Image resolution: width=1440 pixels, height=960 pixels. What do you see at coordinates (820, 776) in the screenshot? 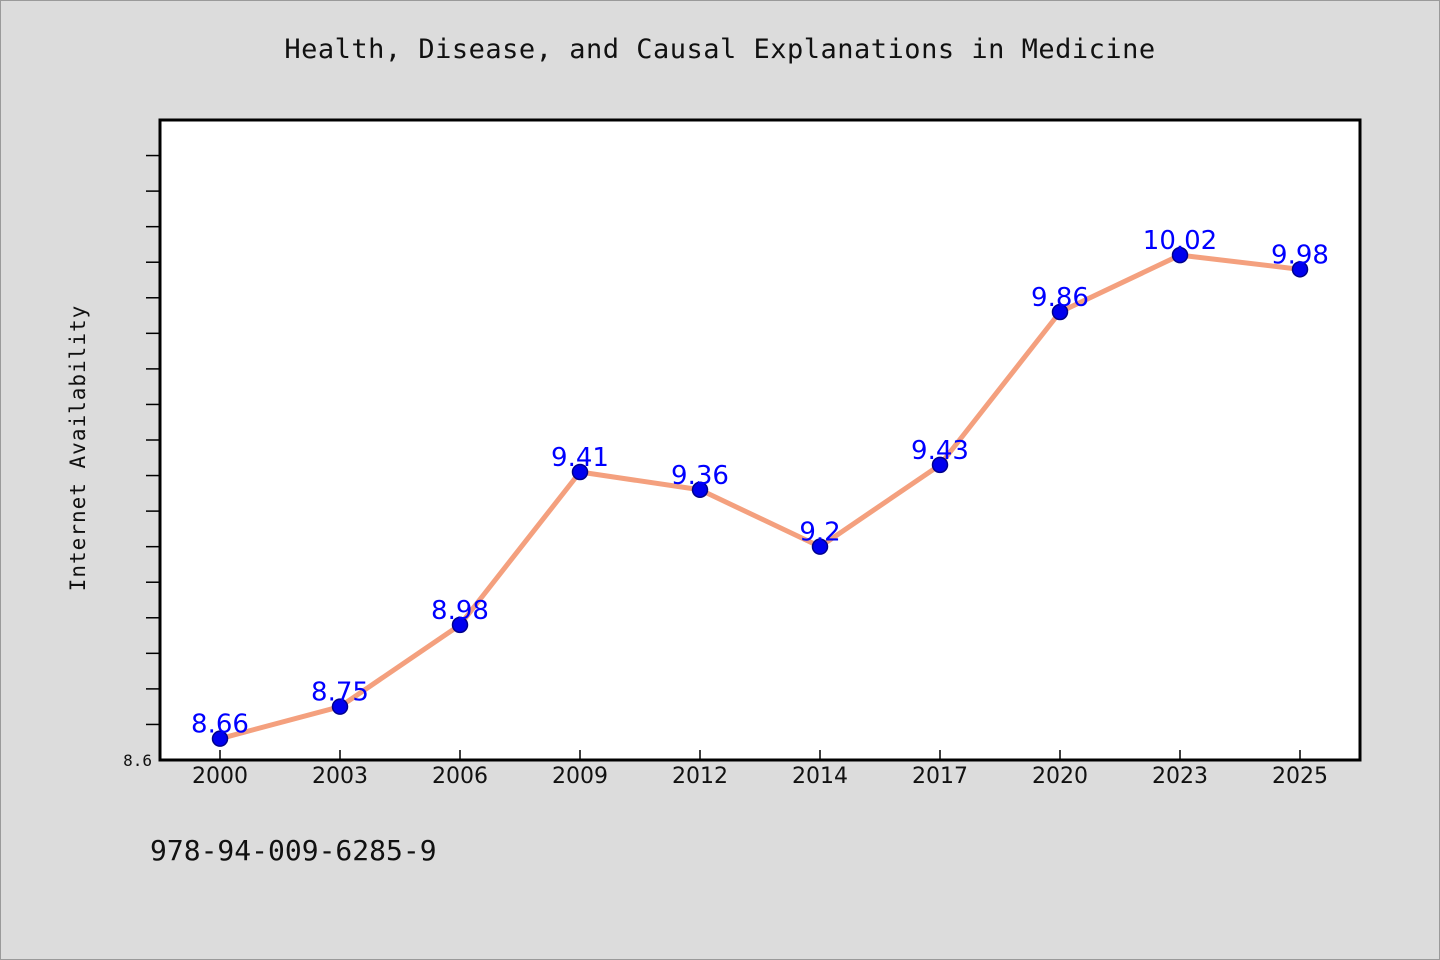
I see `x-tick-label: 2014` at bounding box center [820, 776].